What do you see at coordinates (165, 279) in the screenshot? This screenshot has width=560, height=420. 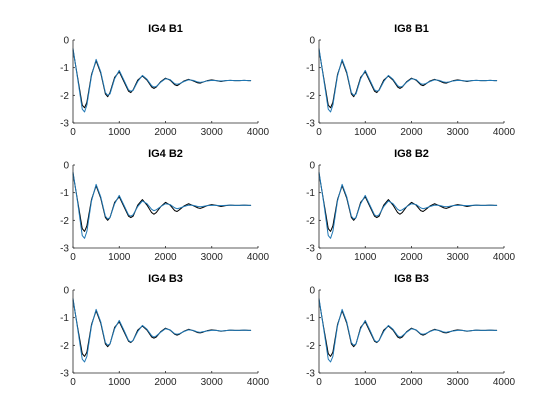 I see `subplot-title: IG4 B3` at bounding box center [165, 279].